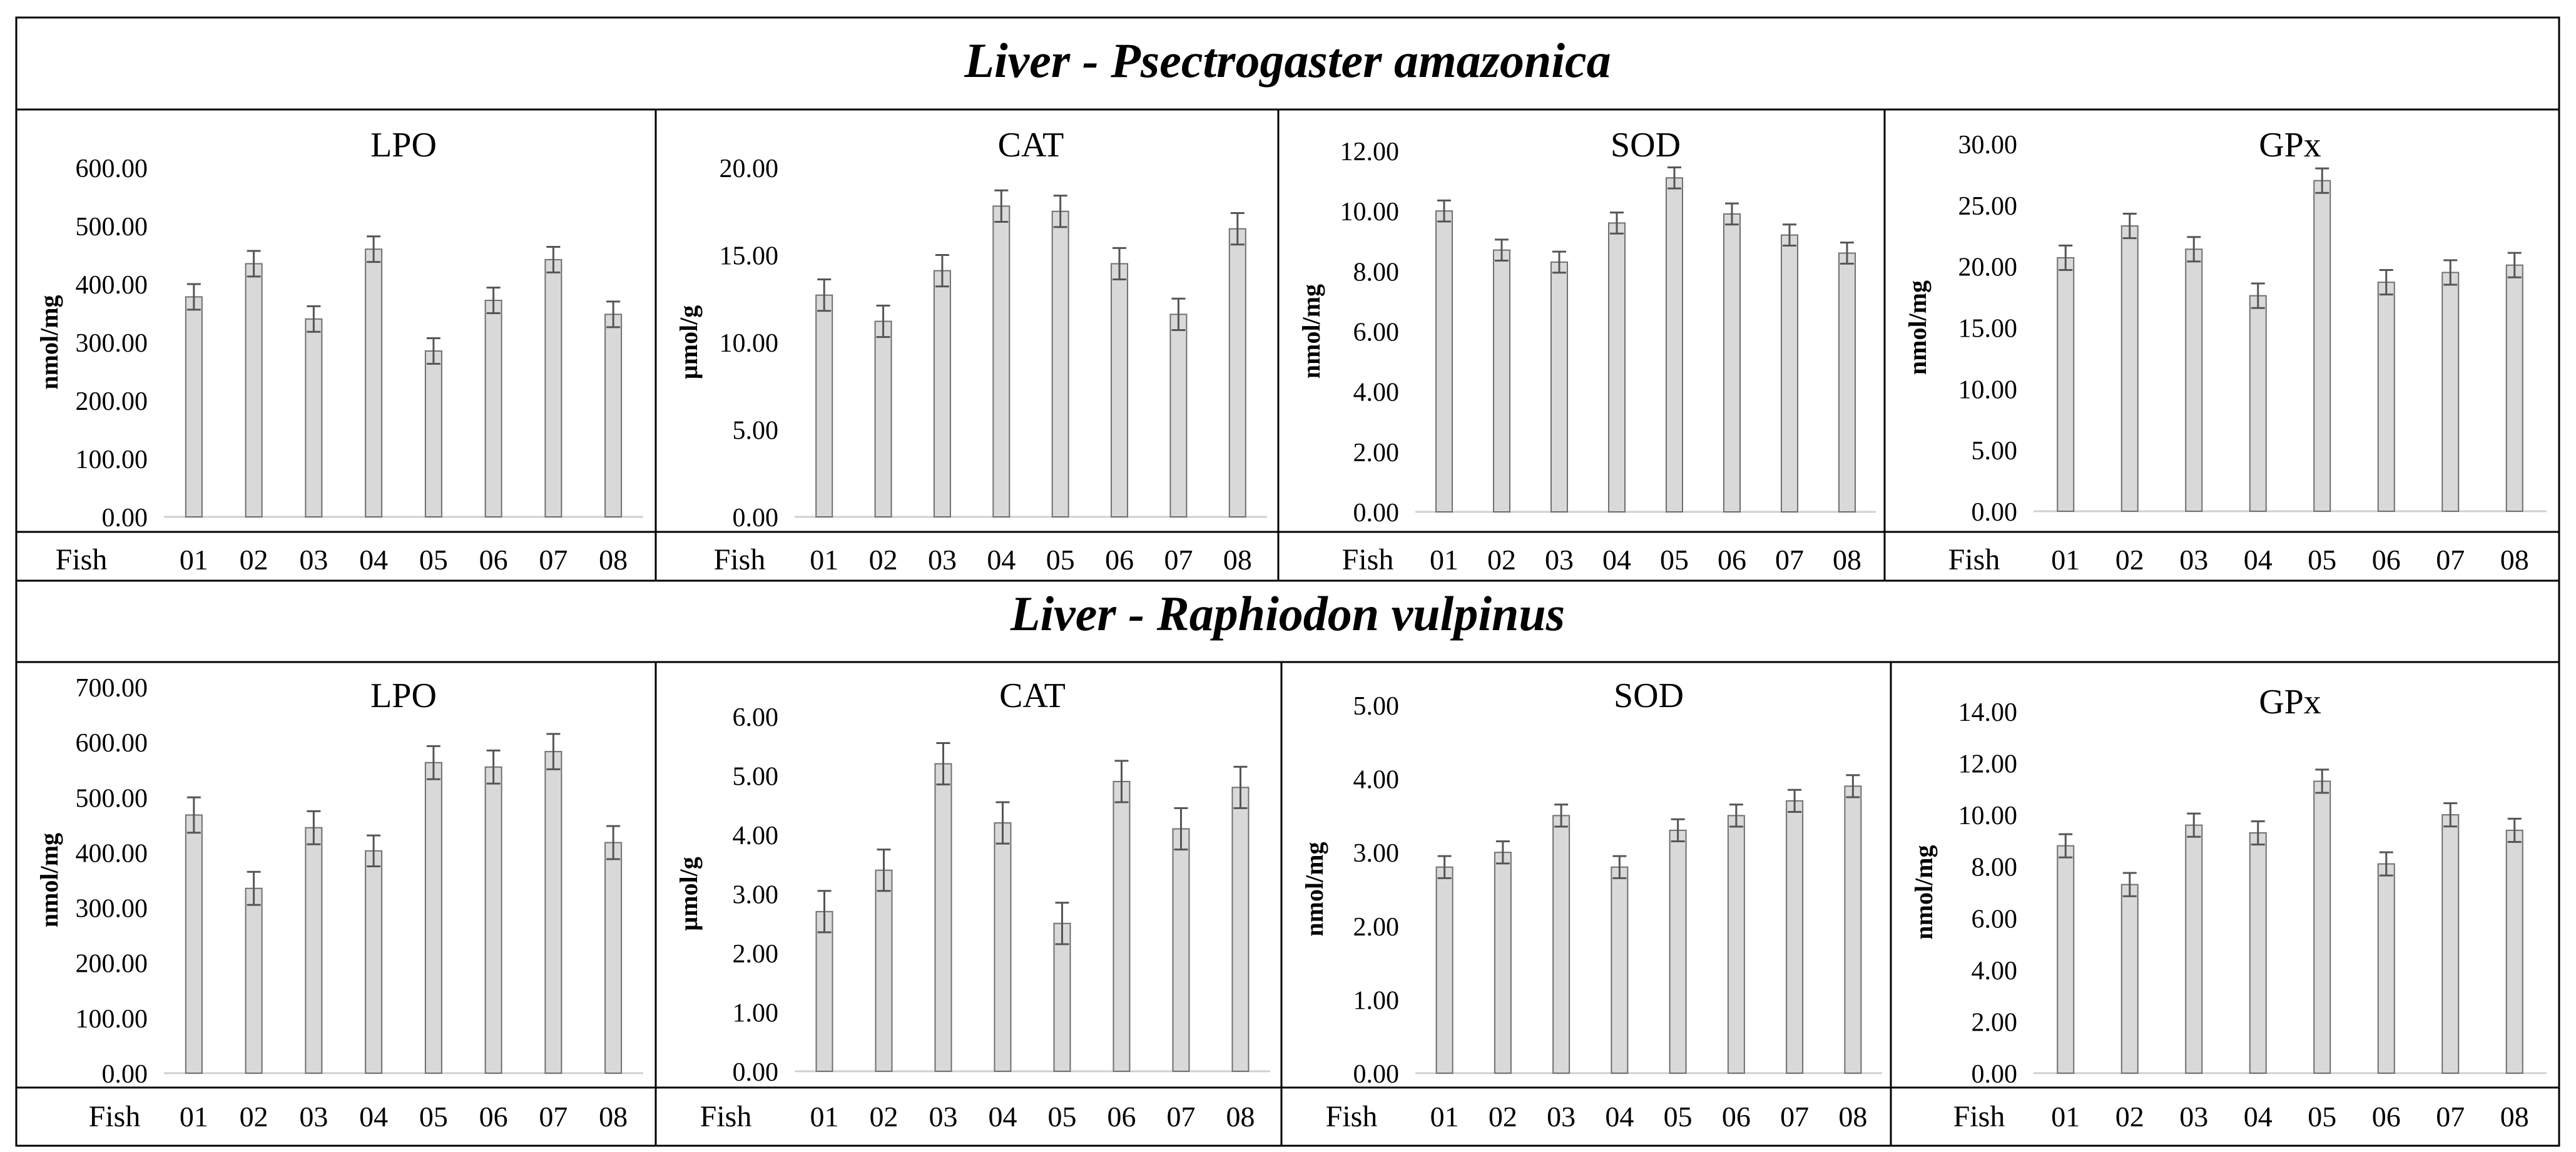  I want to click on y-tick-label: 25.00, so click(1988, 206).